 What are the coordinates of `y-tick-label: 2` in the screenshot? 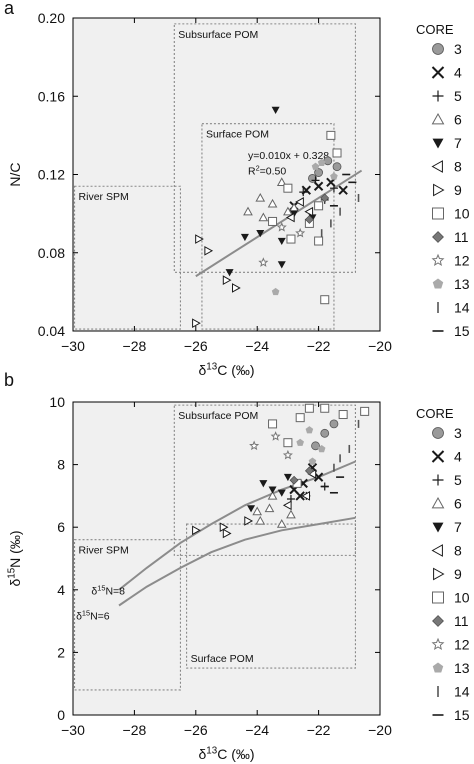 It's located at (61, 652).